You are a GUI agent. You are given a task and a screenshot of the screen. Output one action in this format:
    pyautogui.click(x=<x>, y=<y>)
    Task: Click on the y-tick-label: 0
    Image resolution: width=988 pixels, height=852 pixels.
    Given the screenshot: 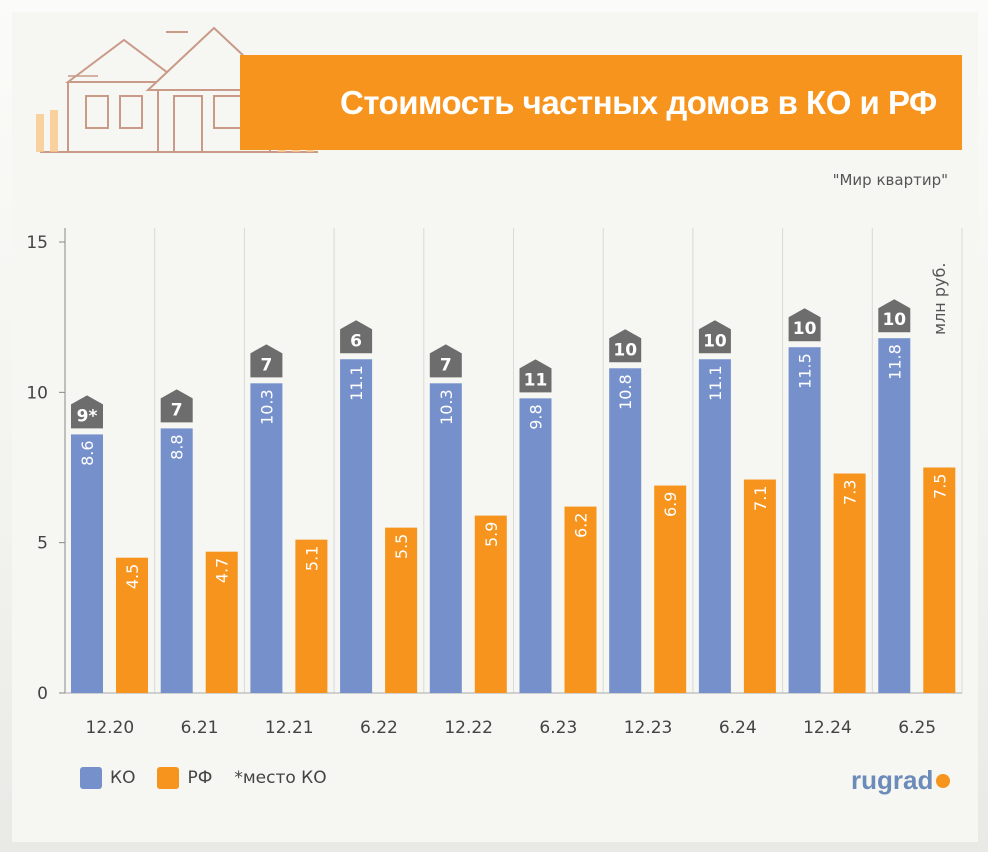 What is the action you would take?
    pyautogui.click(x=42, y=694)
    